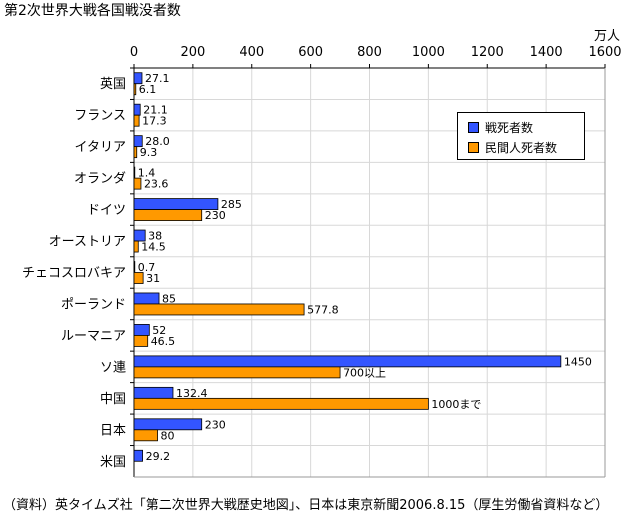 The height and width of the screenshot is (517, 640). I want to click on data-label-civilian: 31, so click(153, 278).